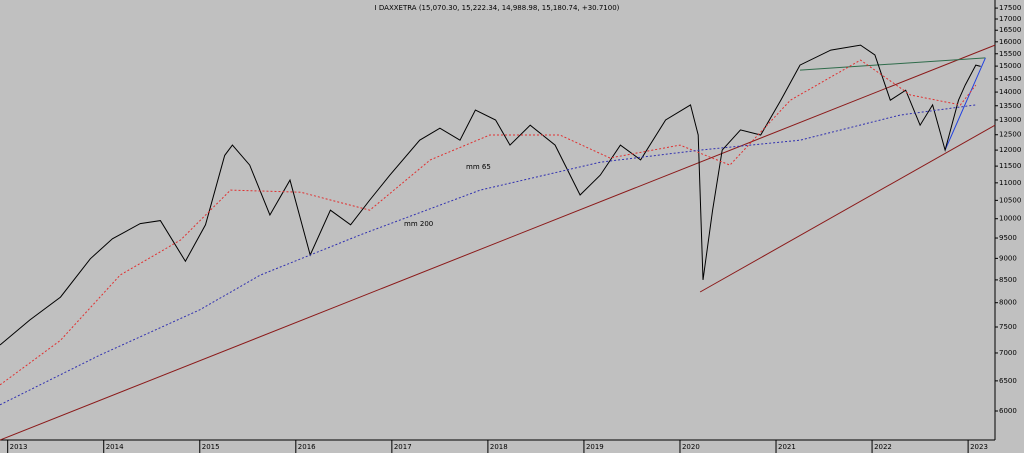  What do you see at coordinates (1008, 280) in the screenshot?
I see `y-tick-label: 8500` at bounding box center [1008, 280].